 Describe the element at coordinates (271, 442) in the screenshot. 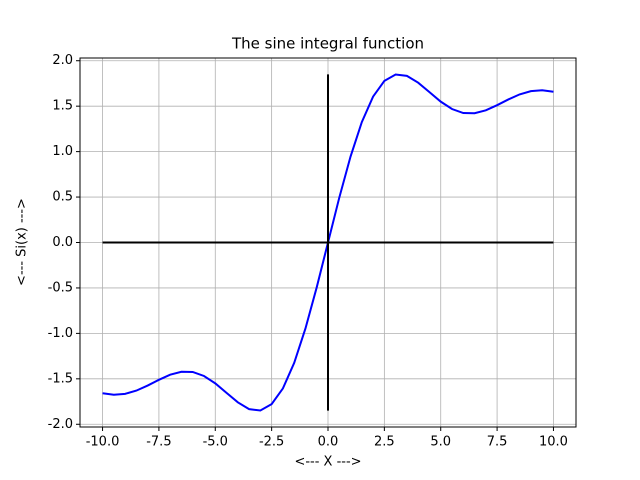

I see `x-tick-label: -2.5` at that location.